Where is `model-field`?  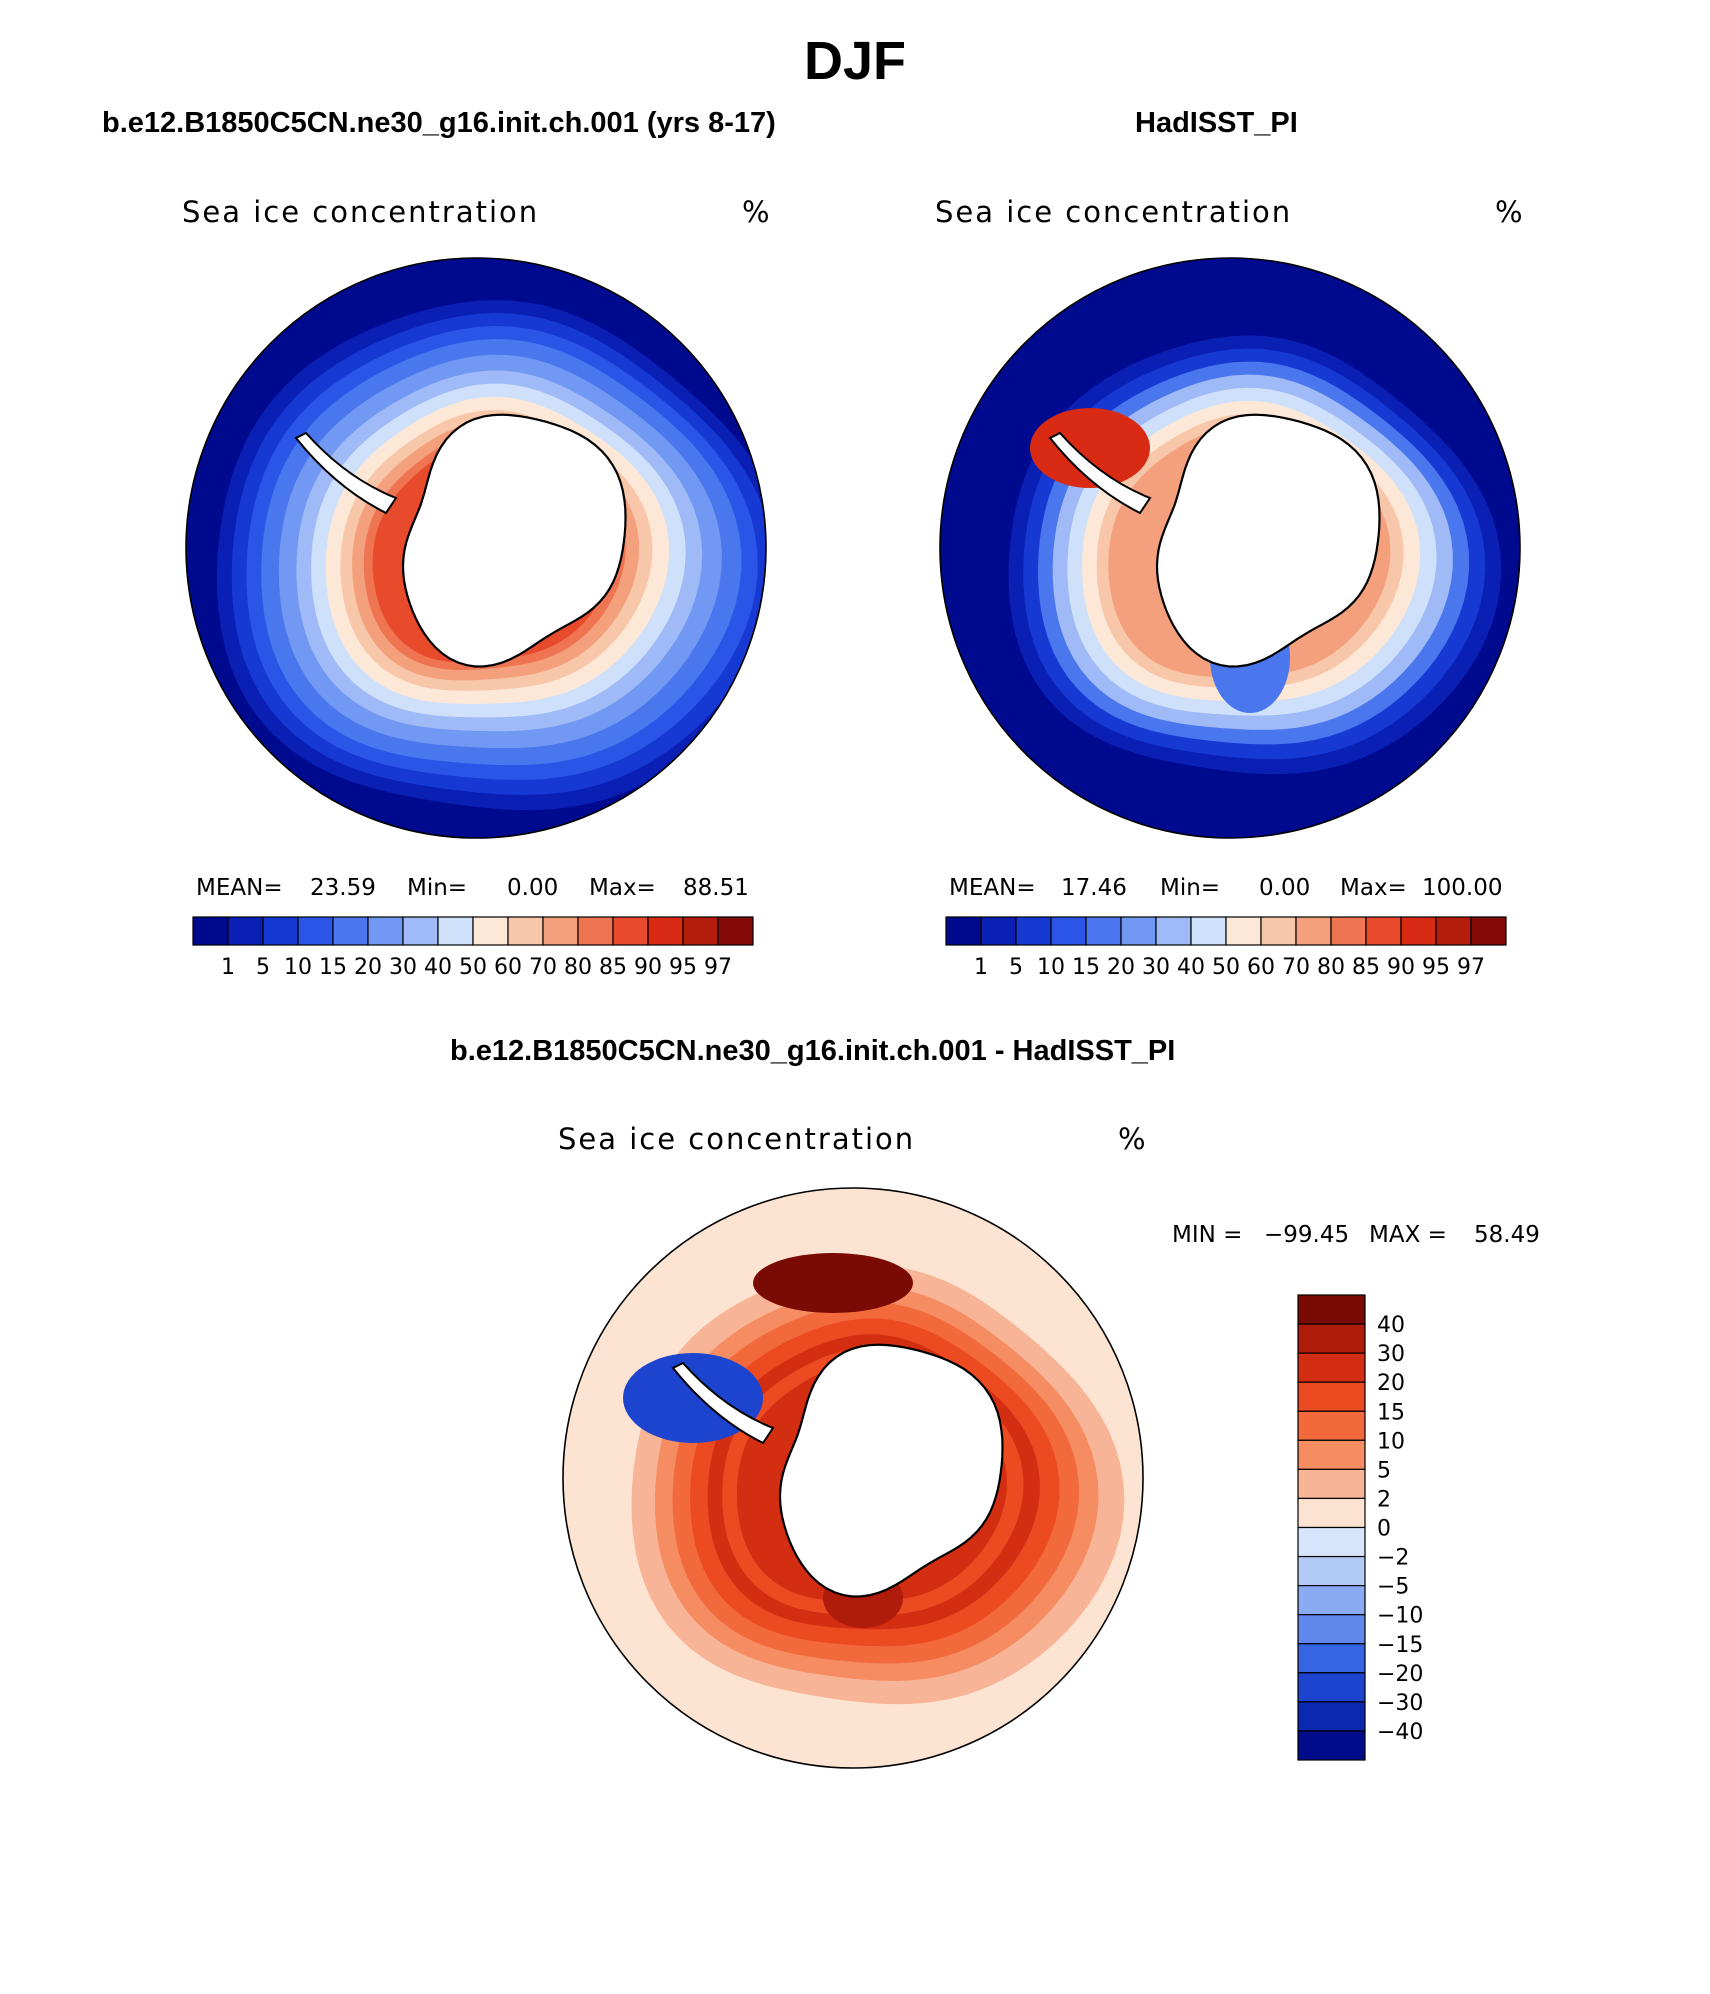
model-field is located at coordinates (476, 548).